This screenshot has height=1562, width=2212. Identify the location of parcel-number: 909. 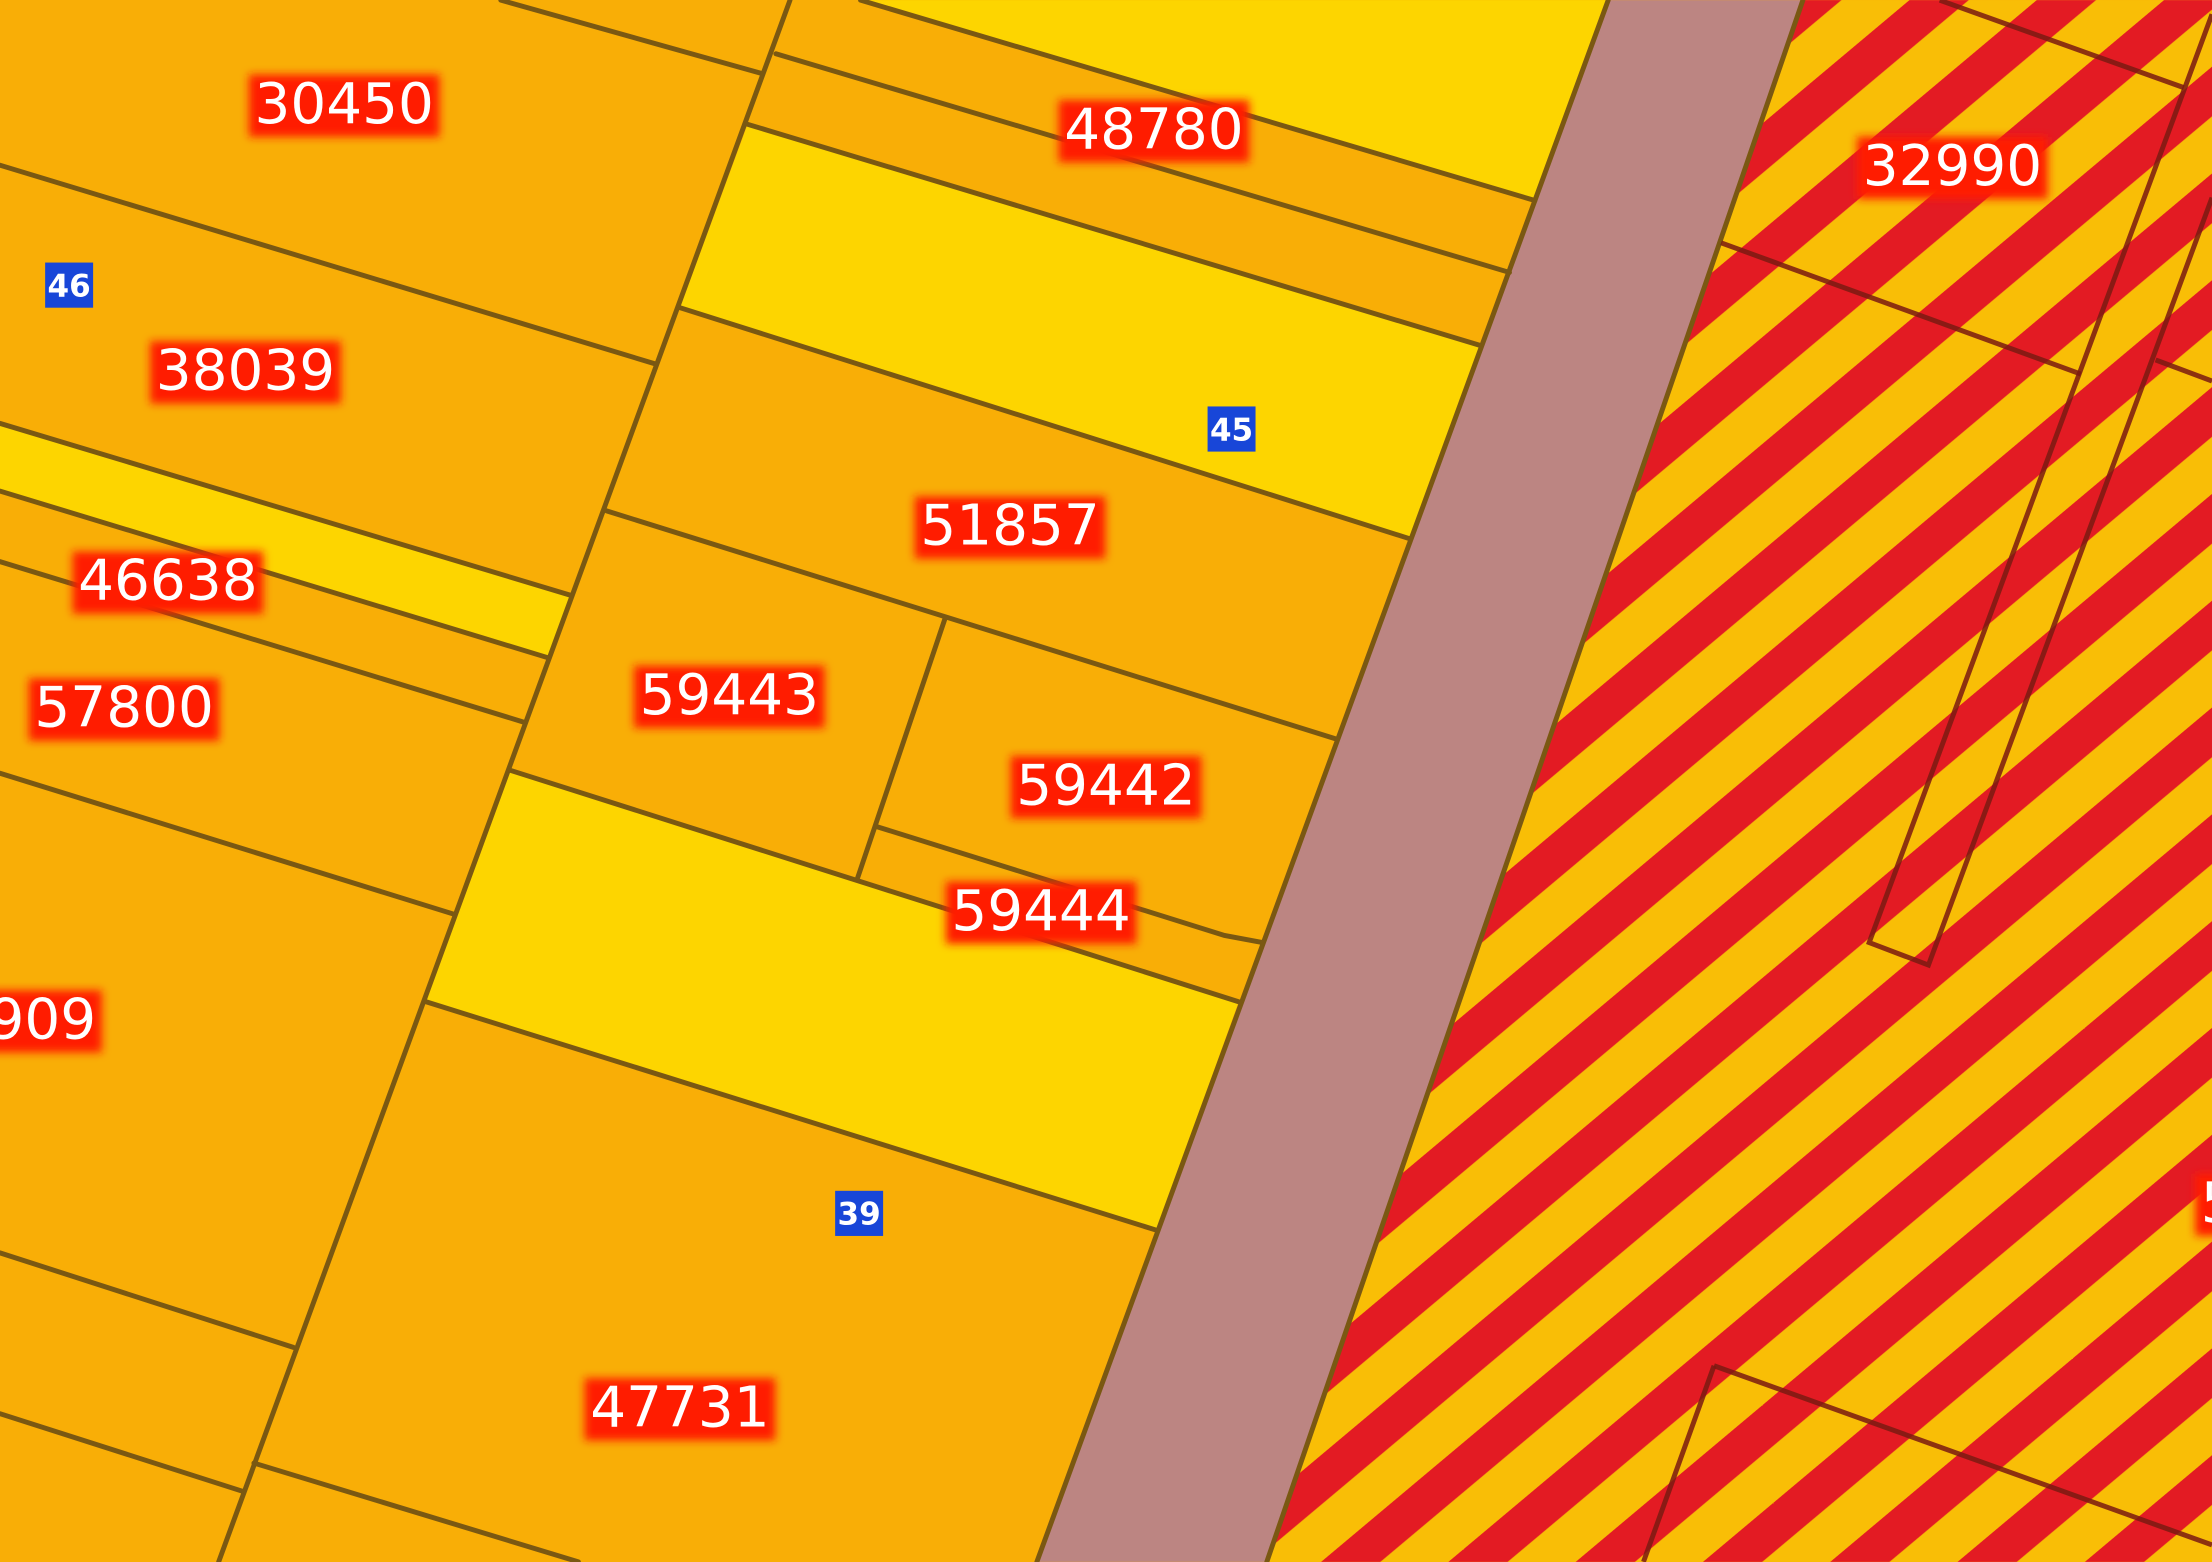
(48, 1019).